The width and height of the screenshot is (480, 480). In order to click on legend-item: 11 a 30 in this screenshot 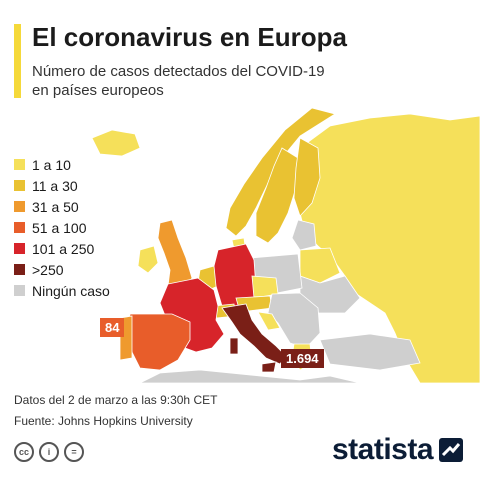, I will do `click(62, 185)`.